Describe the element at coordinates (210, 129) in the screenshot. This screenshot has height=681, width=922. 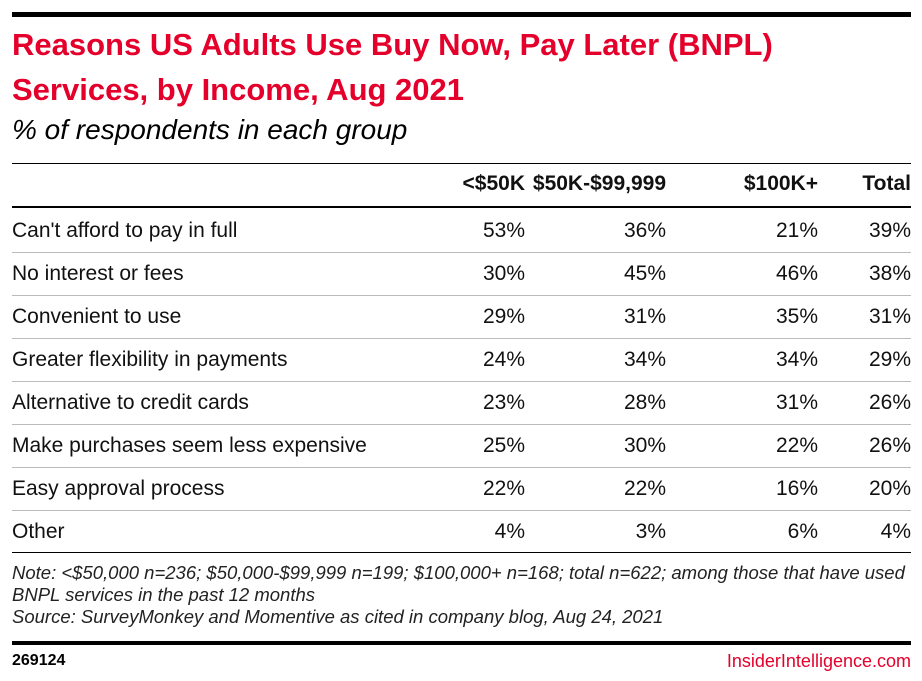
I see `subtitle: % of respondents in each group` at that location.